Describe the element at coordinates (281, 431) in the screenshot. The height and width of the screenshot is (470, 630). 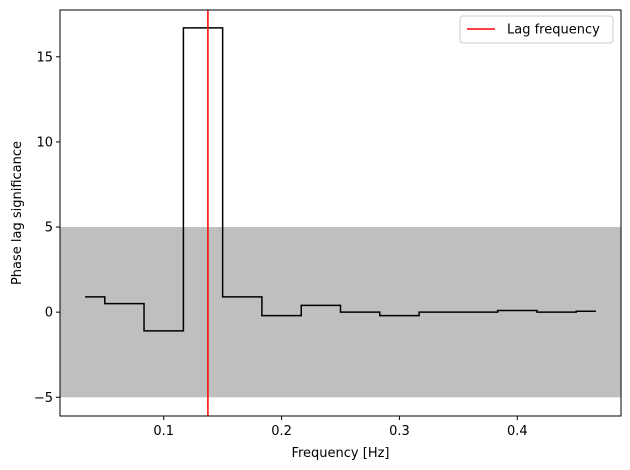
I see `x-tick-label: 0.2` at that location.